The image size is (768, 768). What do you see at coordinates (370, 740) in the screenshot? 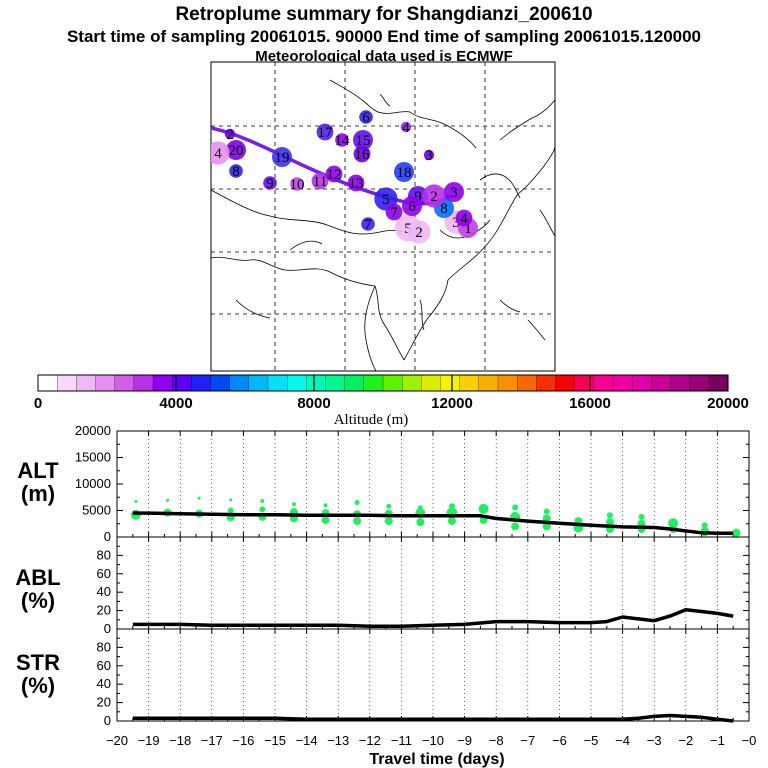
I see `x-tick-label: −12` at bounding box center [370, 740].